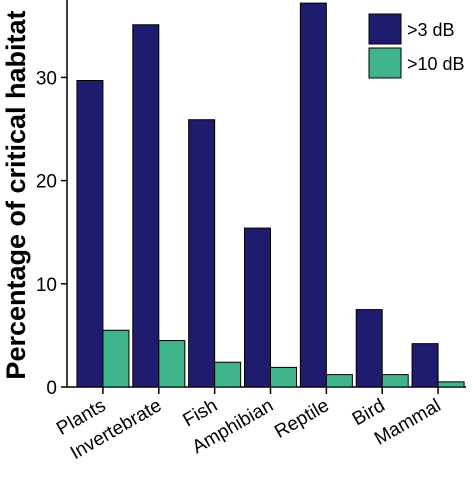  What do you see at coordinates (369, 348) in the screenshot?
I see `bar-bird-gt3db` at bounding box center [369, 348].